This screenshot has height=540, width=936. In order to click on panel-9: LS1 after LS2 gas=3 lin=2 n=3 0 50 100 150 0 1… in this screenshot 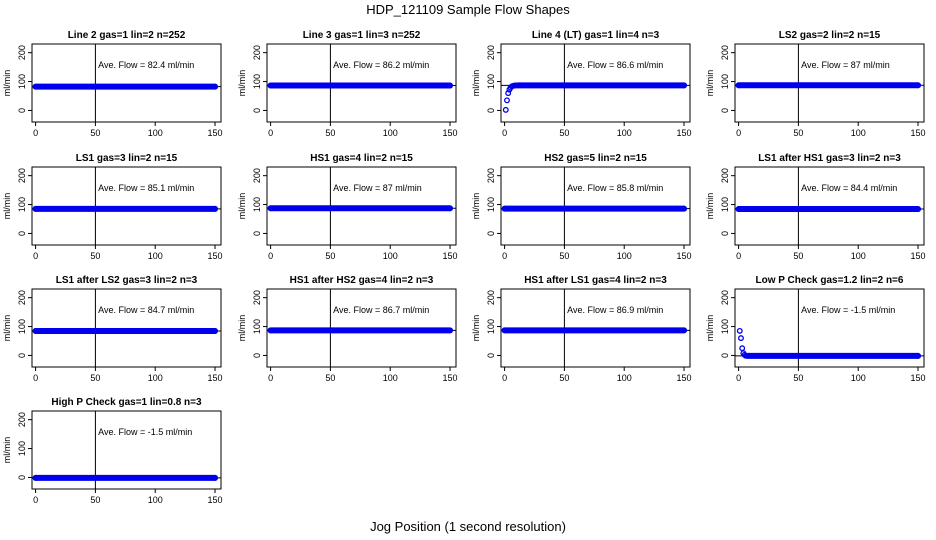, I will do `click(112, 329)`.